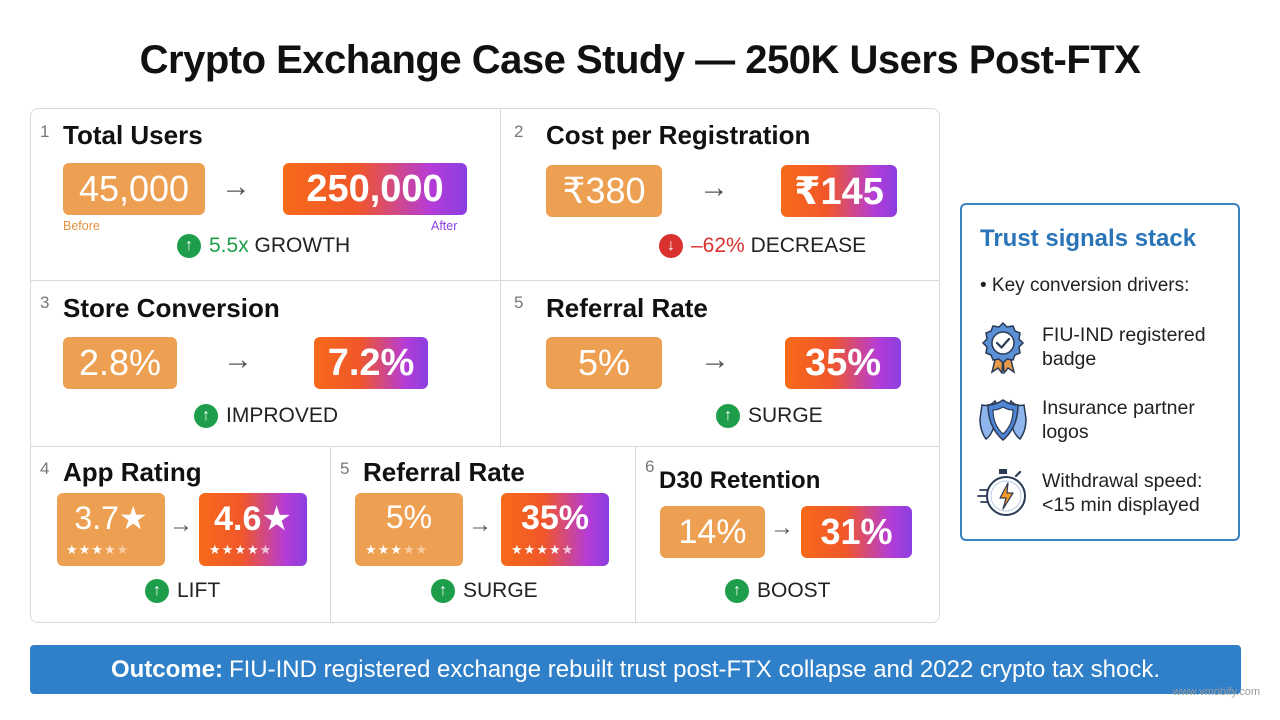 Image resolution: width=1280 pixels, height=720 pixels. What do you see at coordinates (253, 529) in the screenshot?
I see `after-value: 4.6★` at bounding box center [253, 529].